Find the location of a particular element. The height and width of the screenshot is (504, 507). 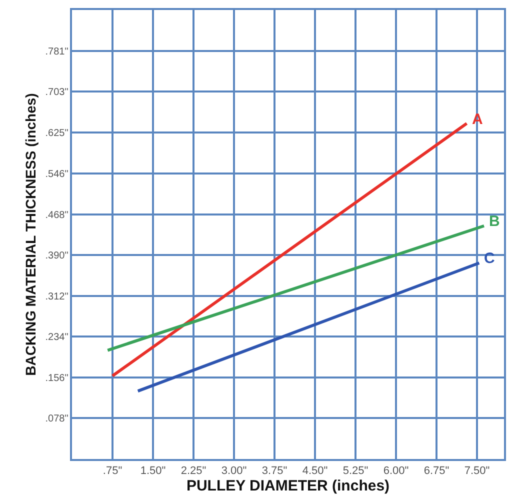

x-tick-label: 7.50" is located at coordinates (477, 470).